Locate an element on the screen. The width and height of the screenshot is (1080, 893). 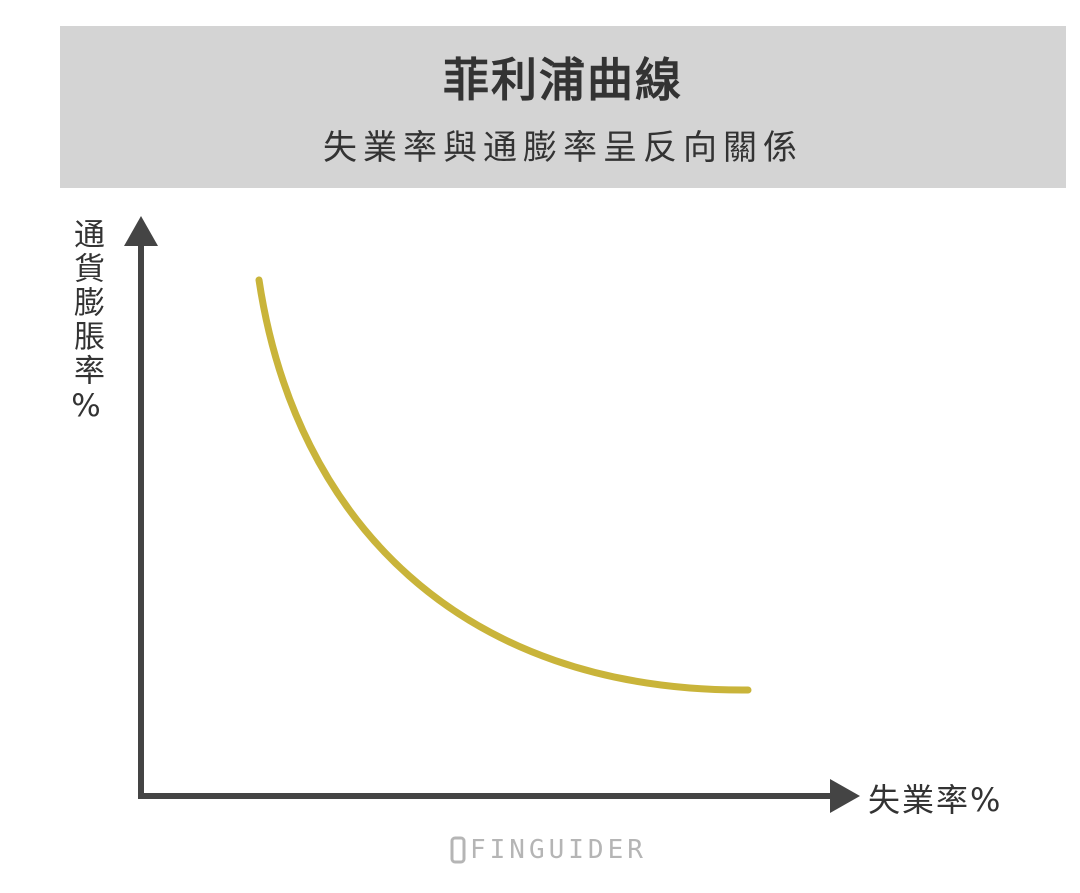
y-axis-label: 通貨膨脹率% is located at coordinates (86, 322).